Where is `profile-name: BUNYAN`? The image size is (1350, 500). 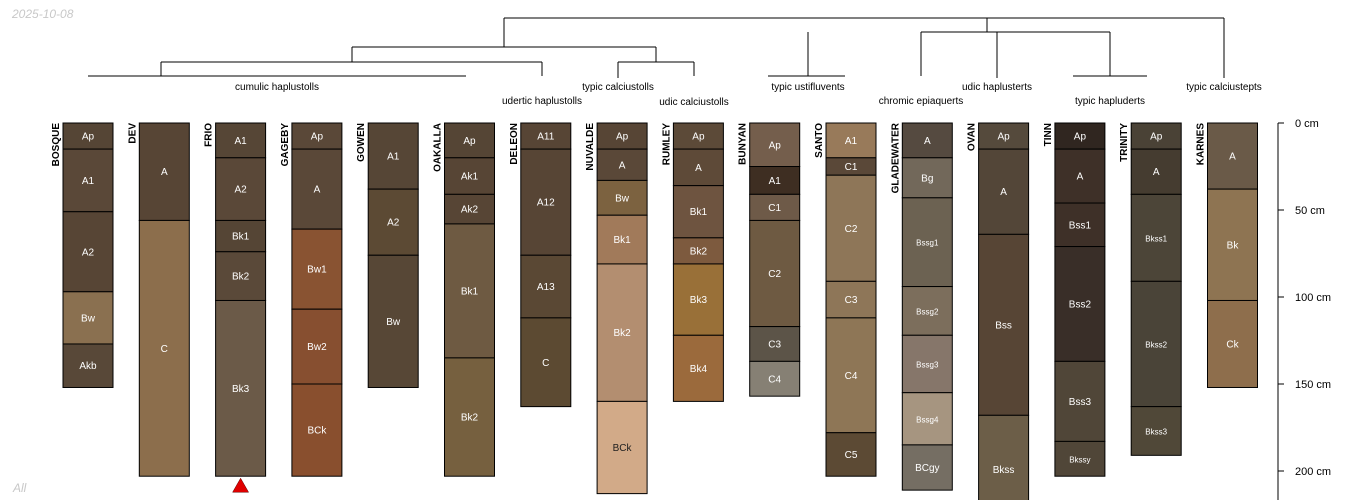 profile-name: BUNYAN is located at coordinates (743, 144).